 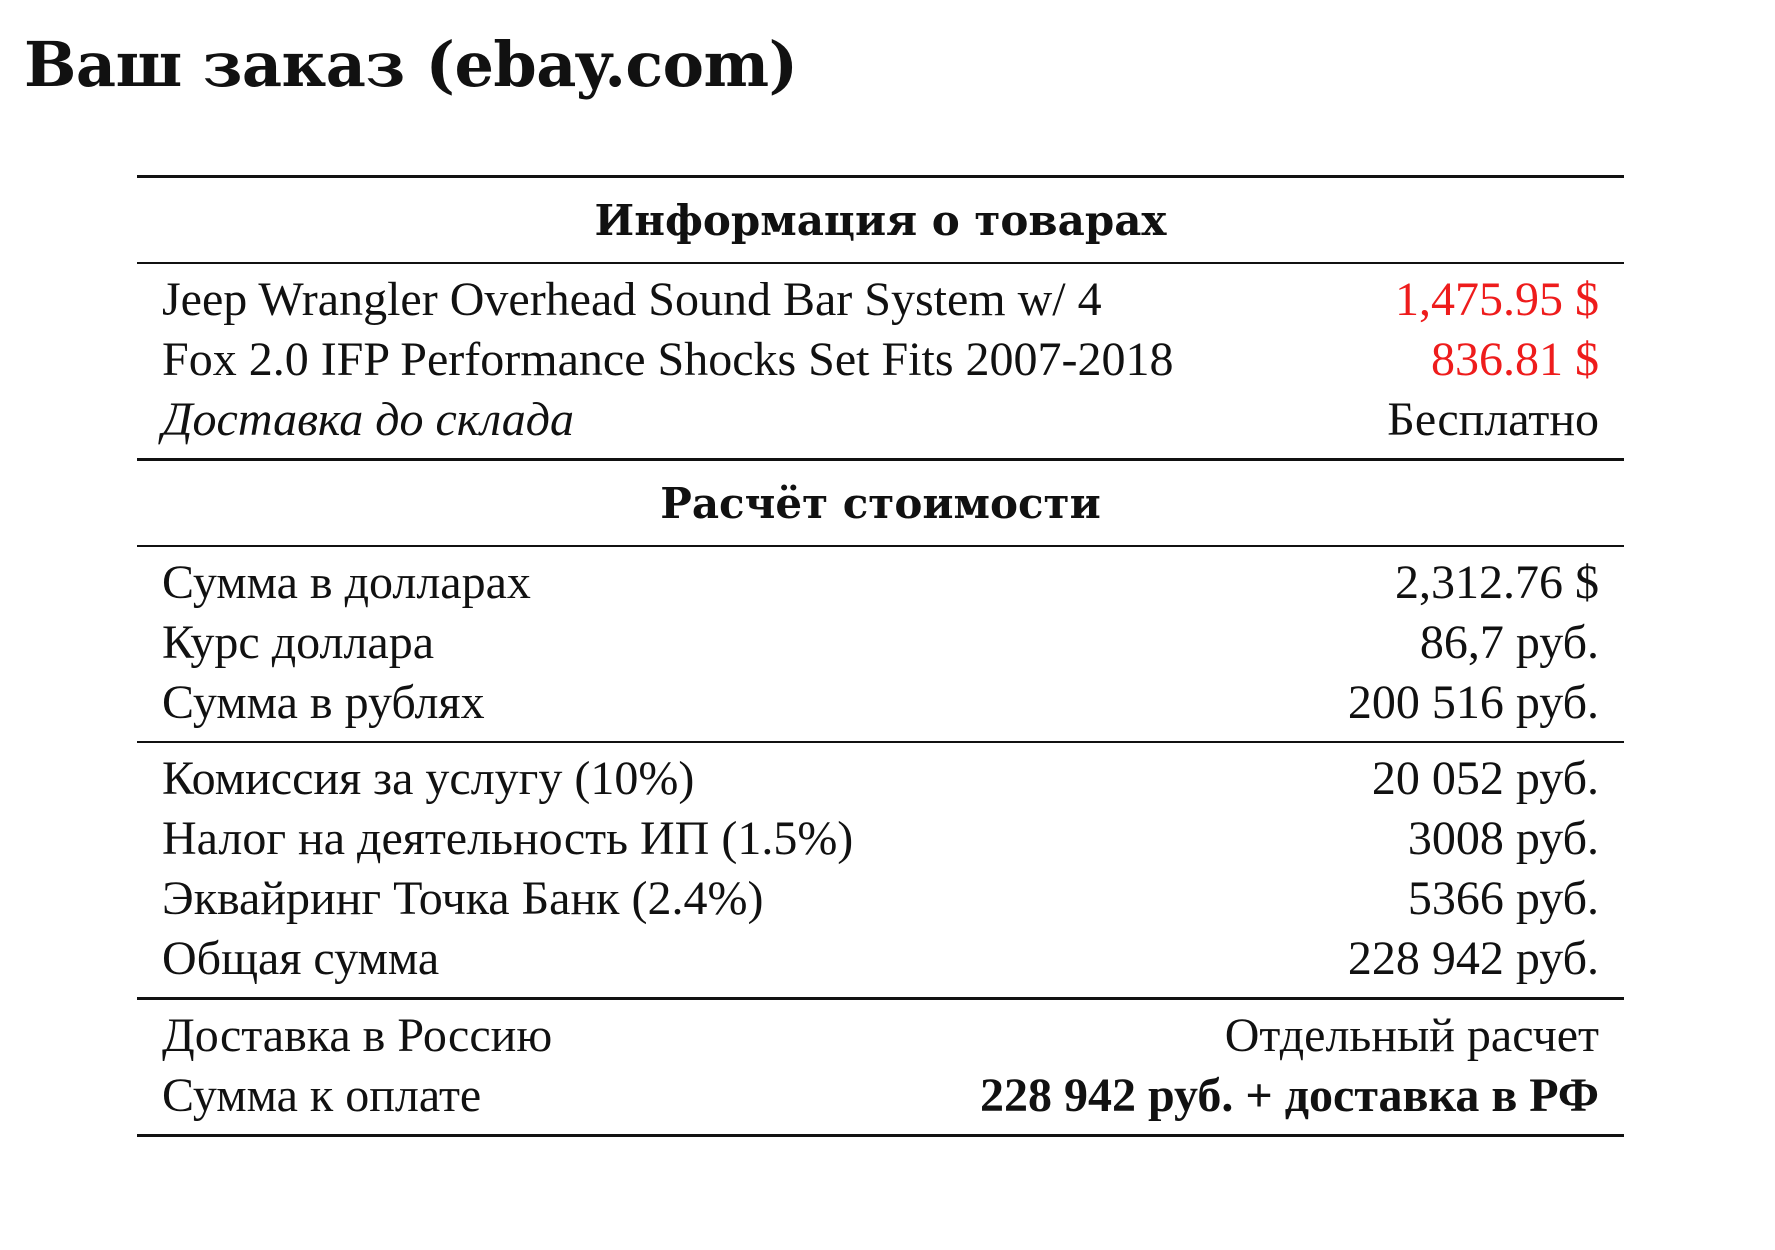 What do you see at coordinates (880, 998) in the screenshot?
I see `fees-bottom-rule` at bounding box center [880, 998].